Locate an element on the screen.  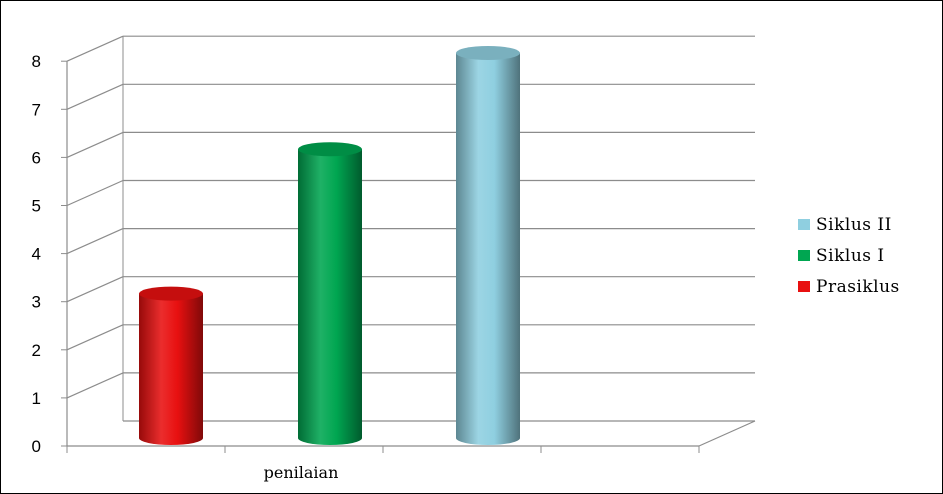
y-tick-label: 4 is located at coordinates (36, 254).